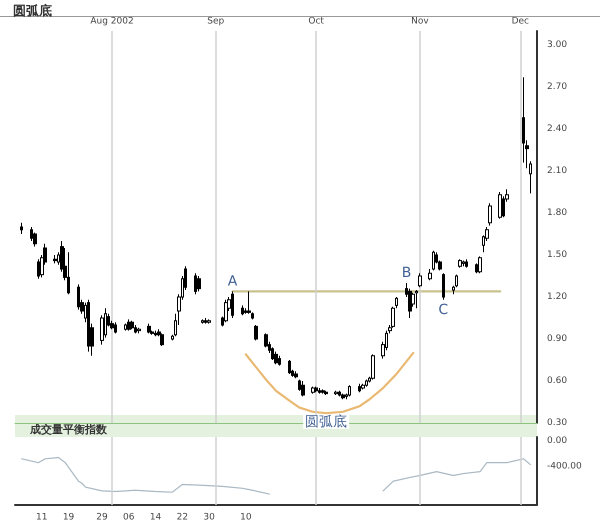 Image resolution: width=600 pixels, height=523 pixels. Describe the element at coordinates (557, 339) in the screenshot. I see `y-tick-label: 0.90` at that location.